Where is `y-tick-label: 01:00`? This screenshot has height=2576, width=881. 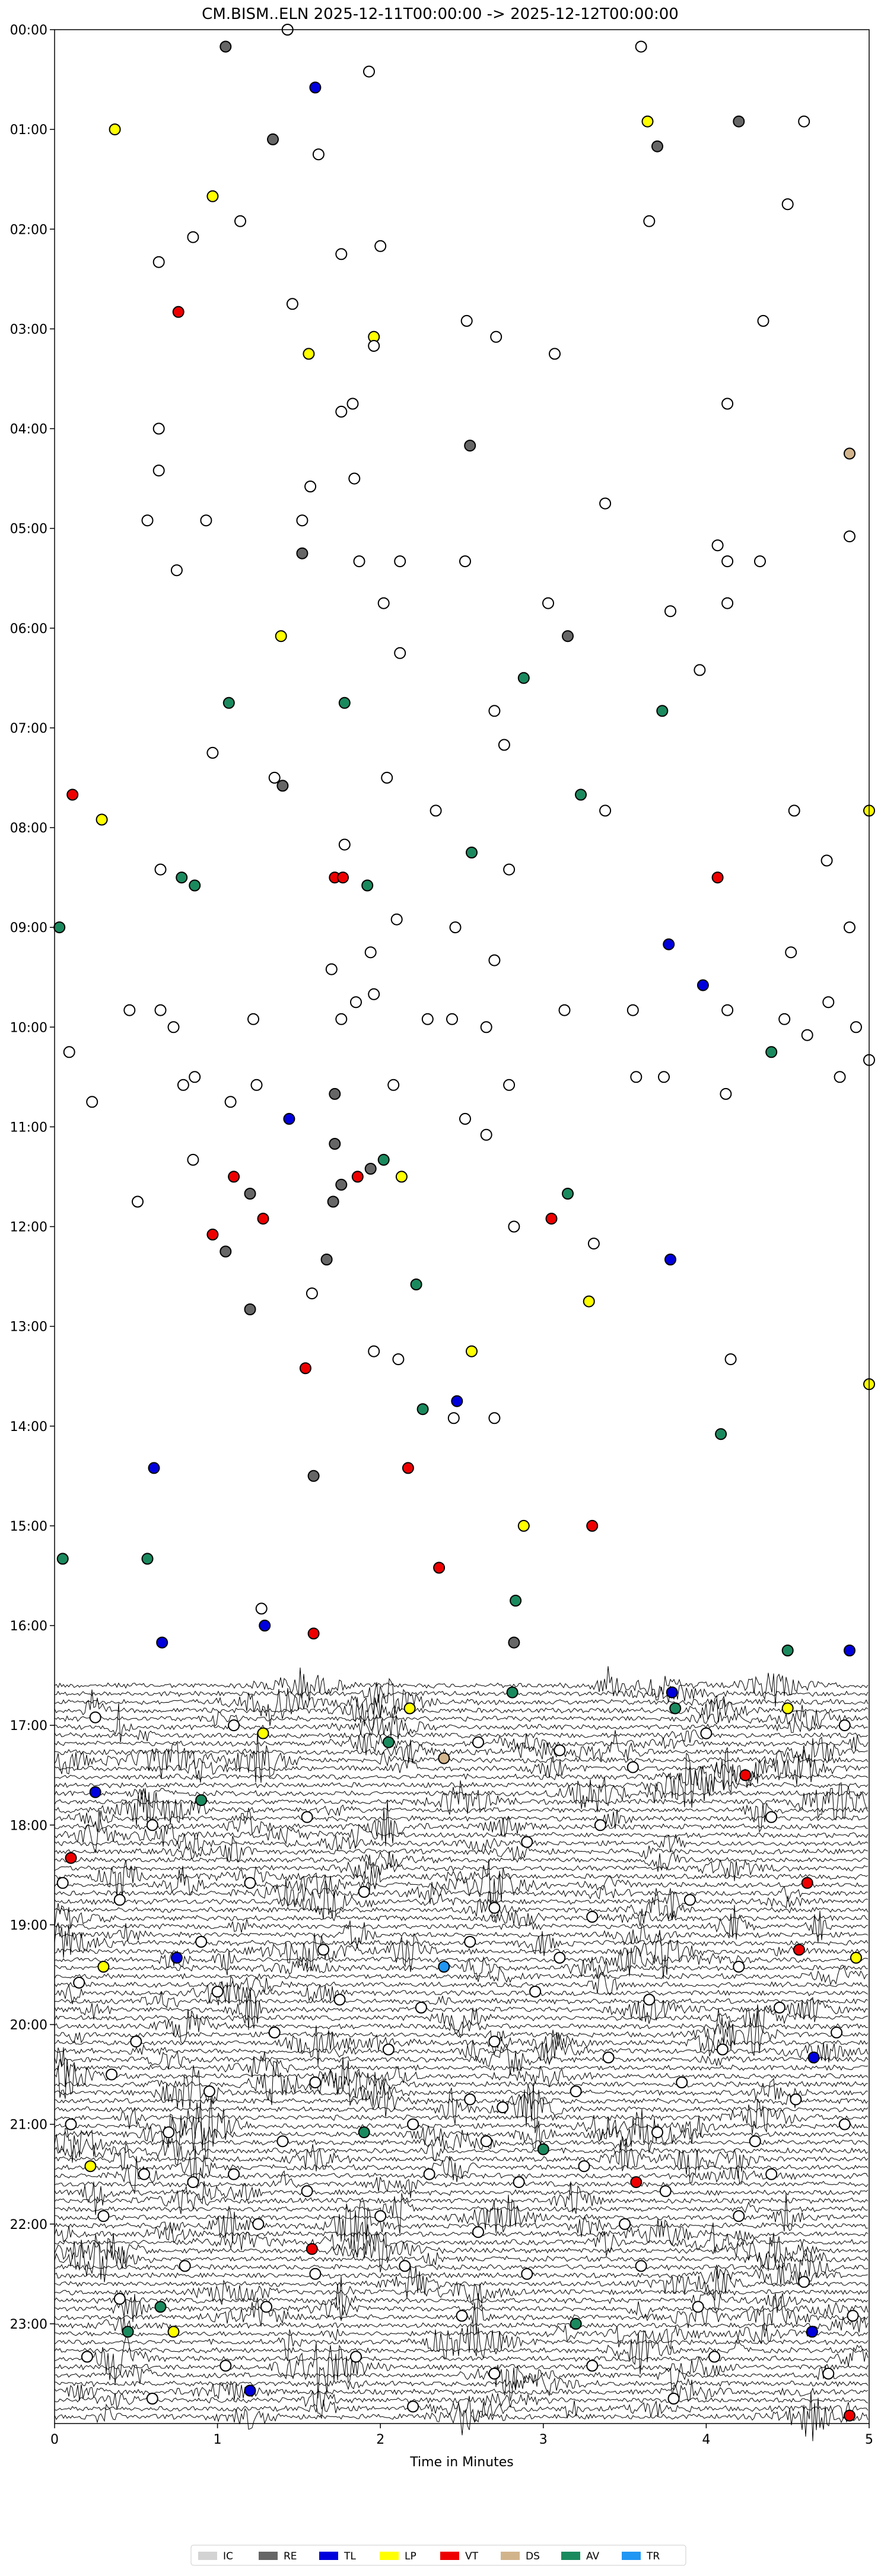 y-tick-label: 01:00 is located at coordinates (28, 130).